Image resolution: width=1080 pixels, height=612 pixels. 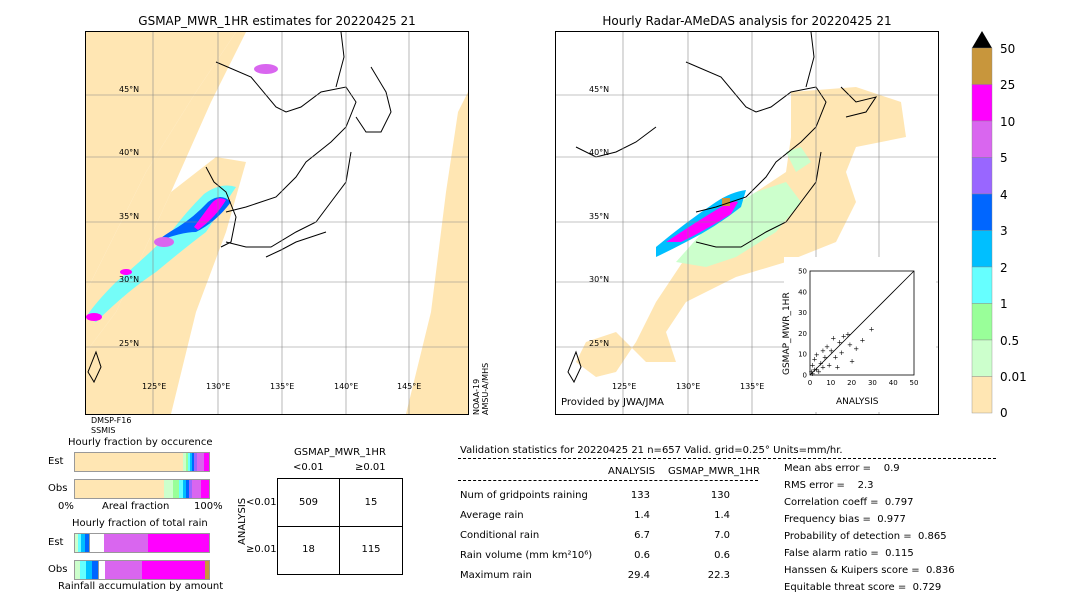 What do you see at coordinates (869, 570) in the screenshot?
I see `score-hk: Hanssen & Kuipers score = 0.836` at bounding box center [869, 570].